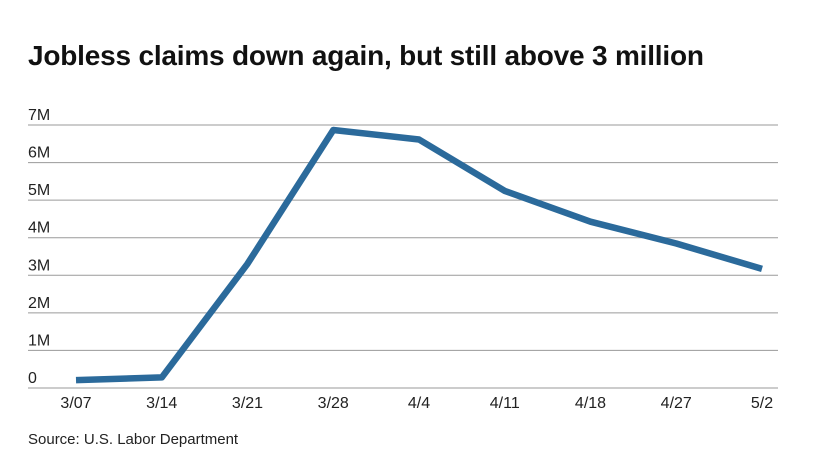 Image resolution: width=840 pixels, height=472 pixels. What do you see at coordinates (762, 403) in the screenshot?
I see `x-tick-label: 5/2` at bounding box center [762, 403].